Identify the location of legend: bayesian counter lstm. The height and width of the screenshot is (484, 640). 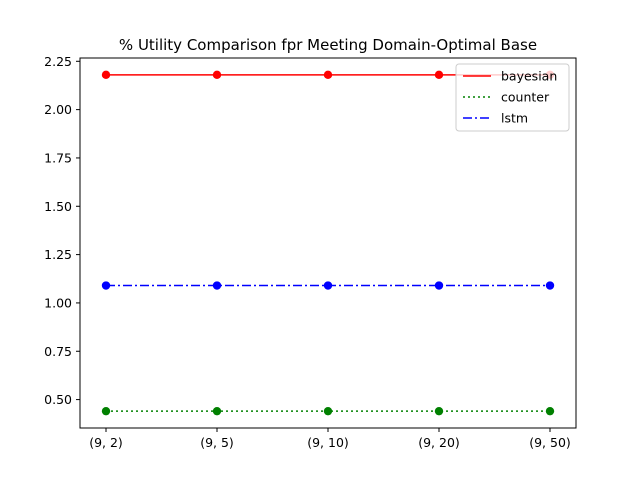
(512, 97).